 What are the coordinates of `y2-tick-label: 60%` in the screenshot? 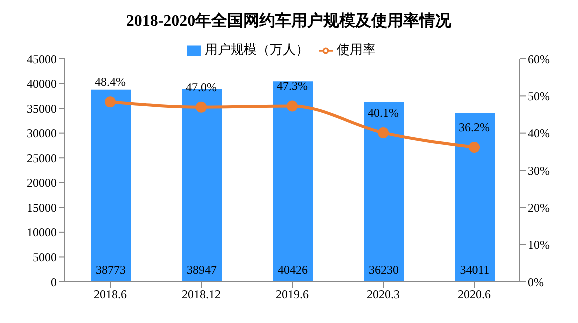 It's located at (539, 59).